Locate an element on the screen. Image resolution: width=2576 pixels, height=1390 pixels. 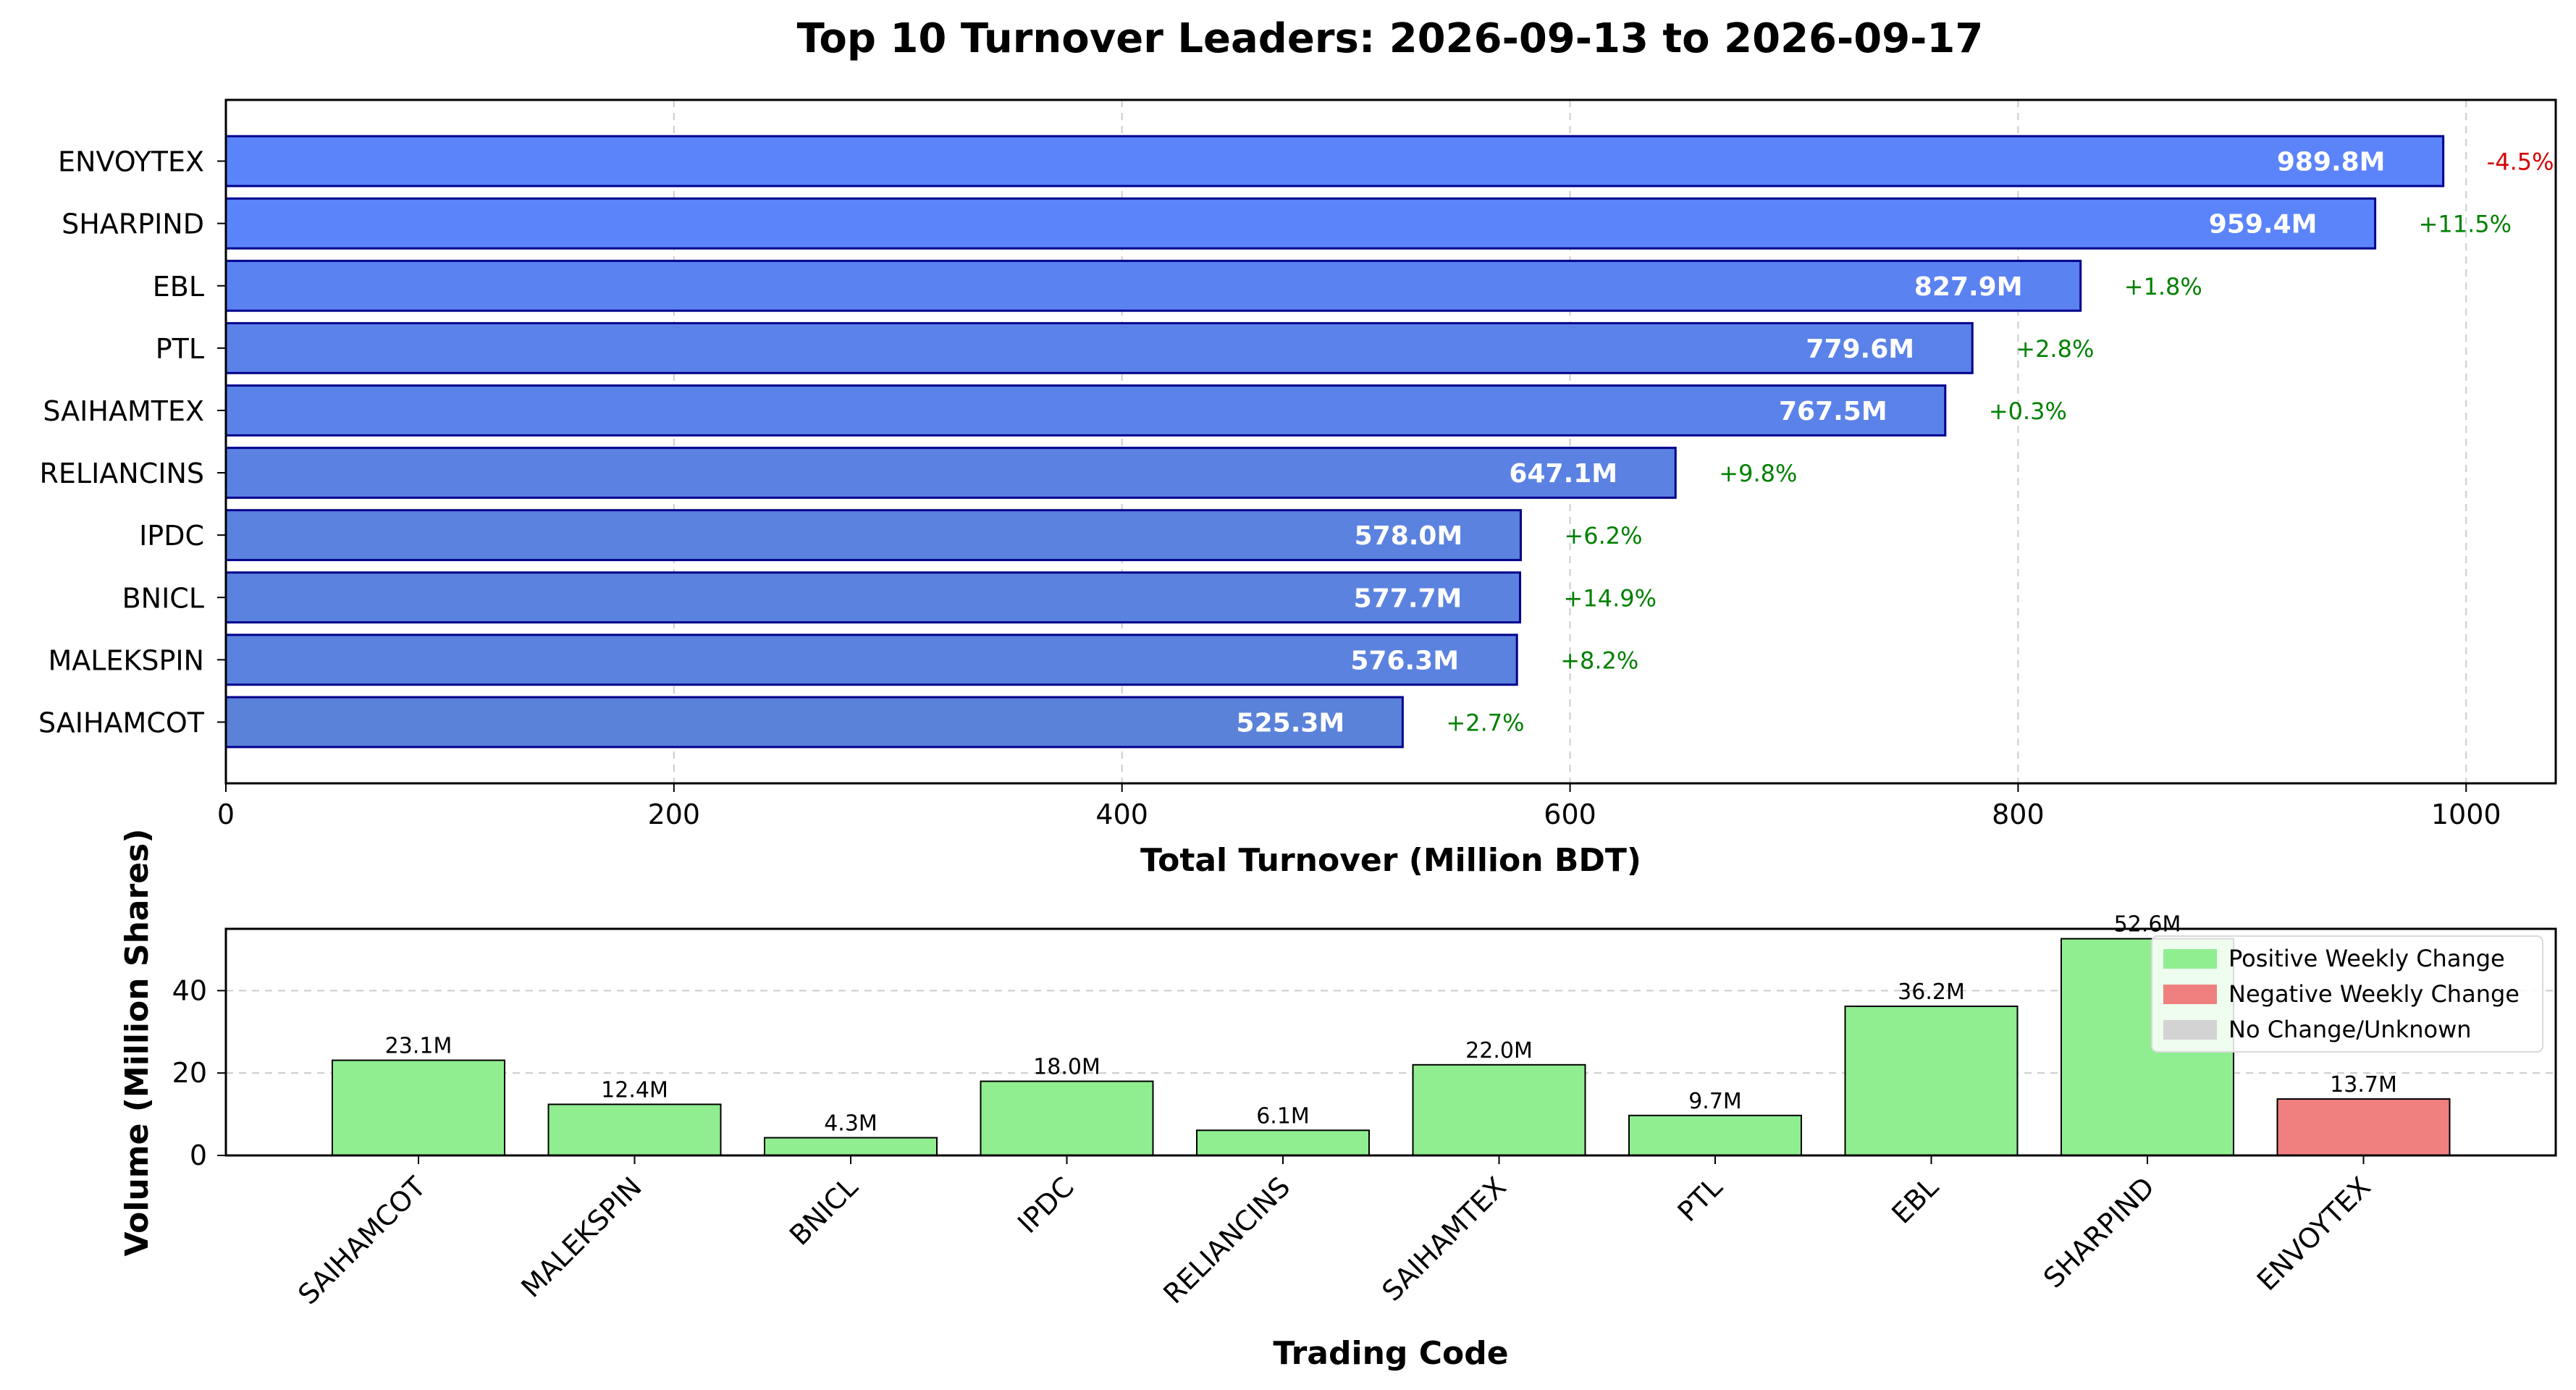
turnover-change-label: +14.9% is located at coordinates (1610, 598).